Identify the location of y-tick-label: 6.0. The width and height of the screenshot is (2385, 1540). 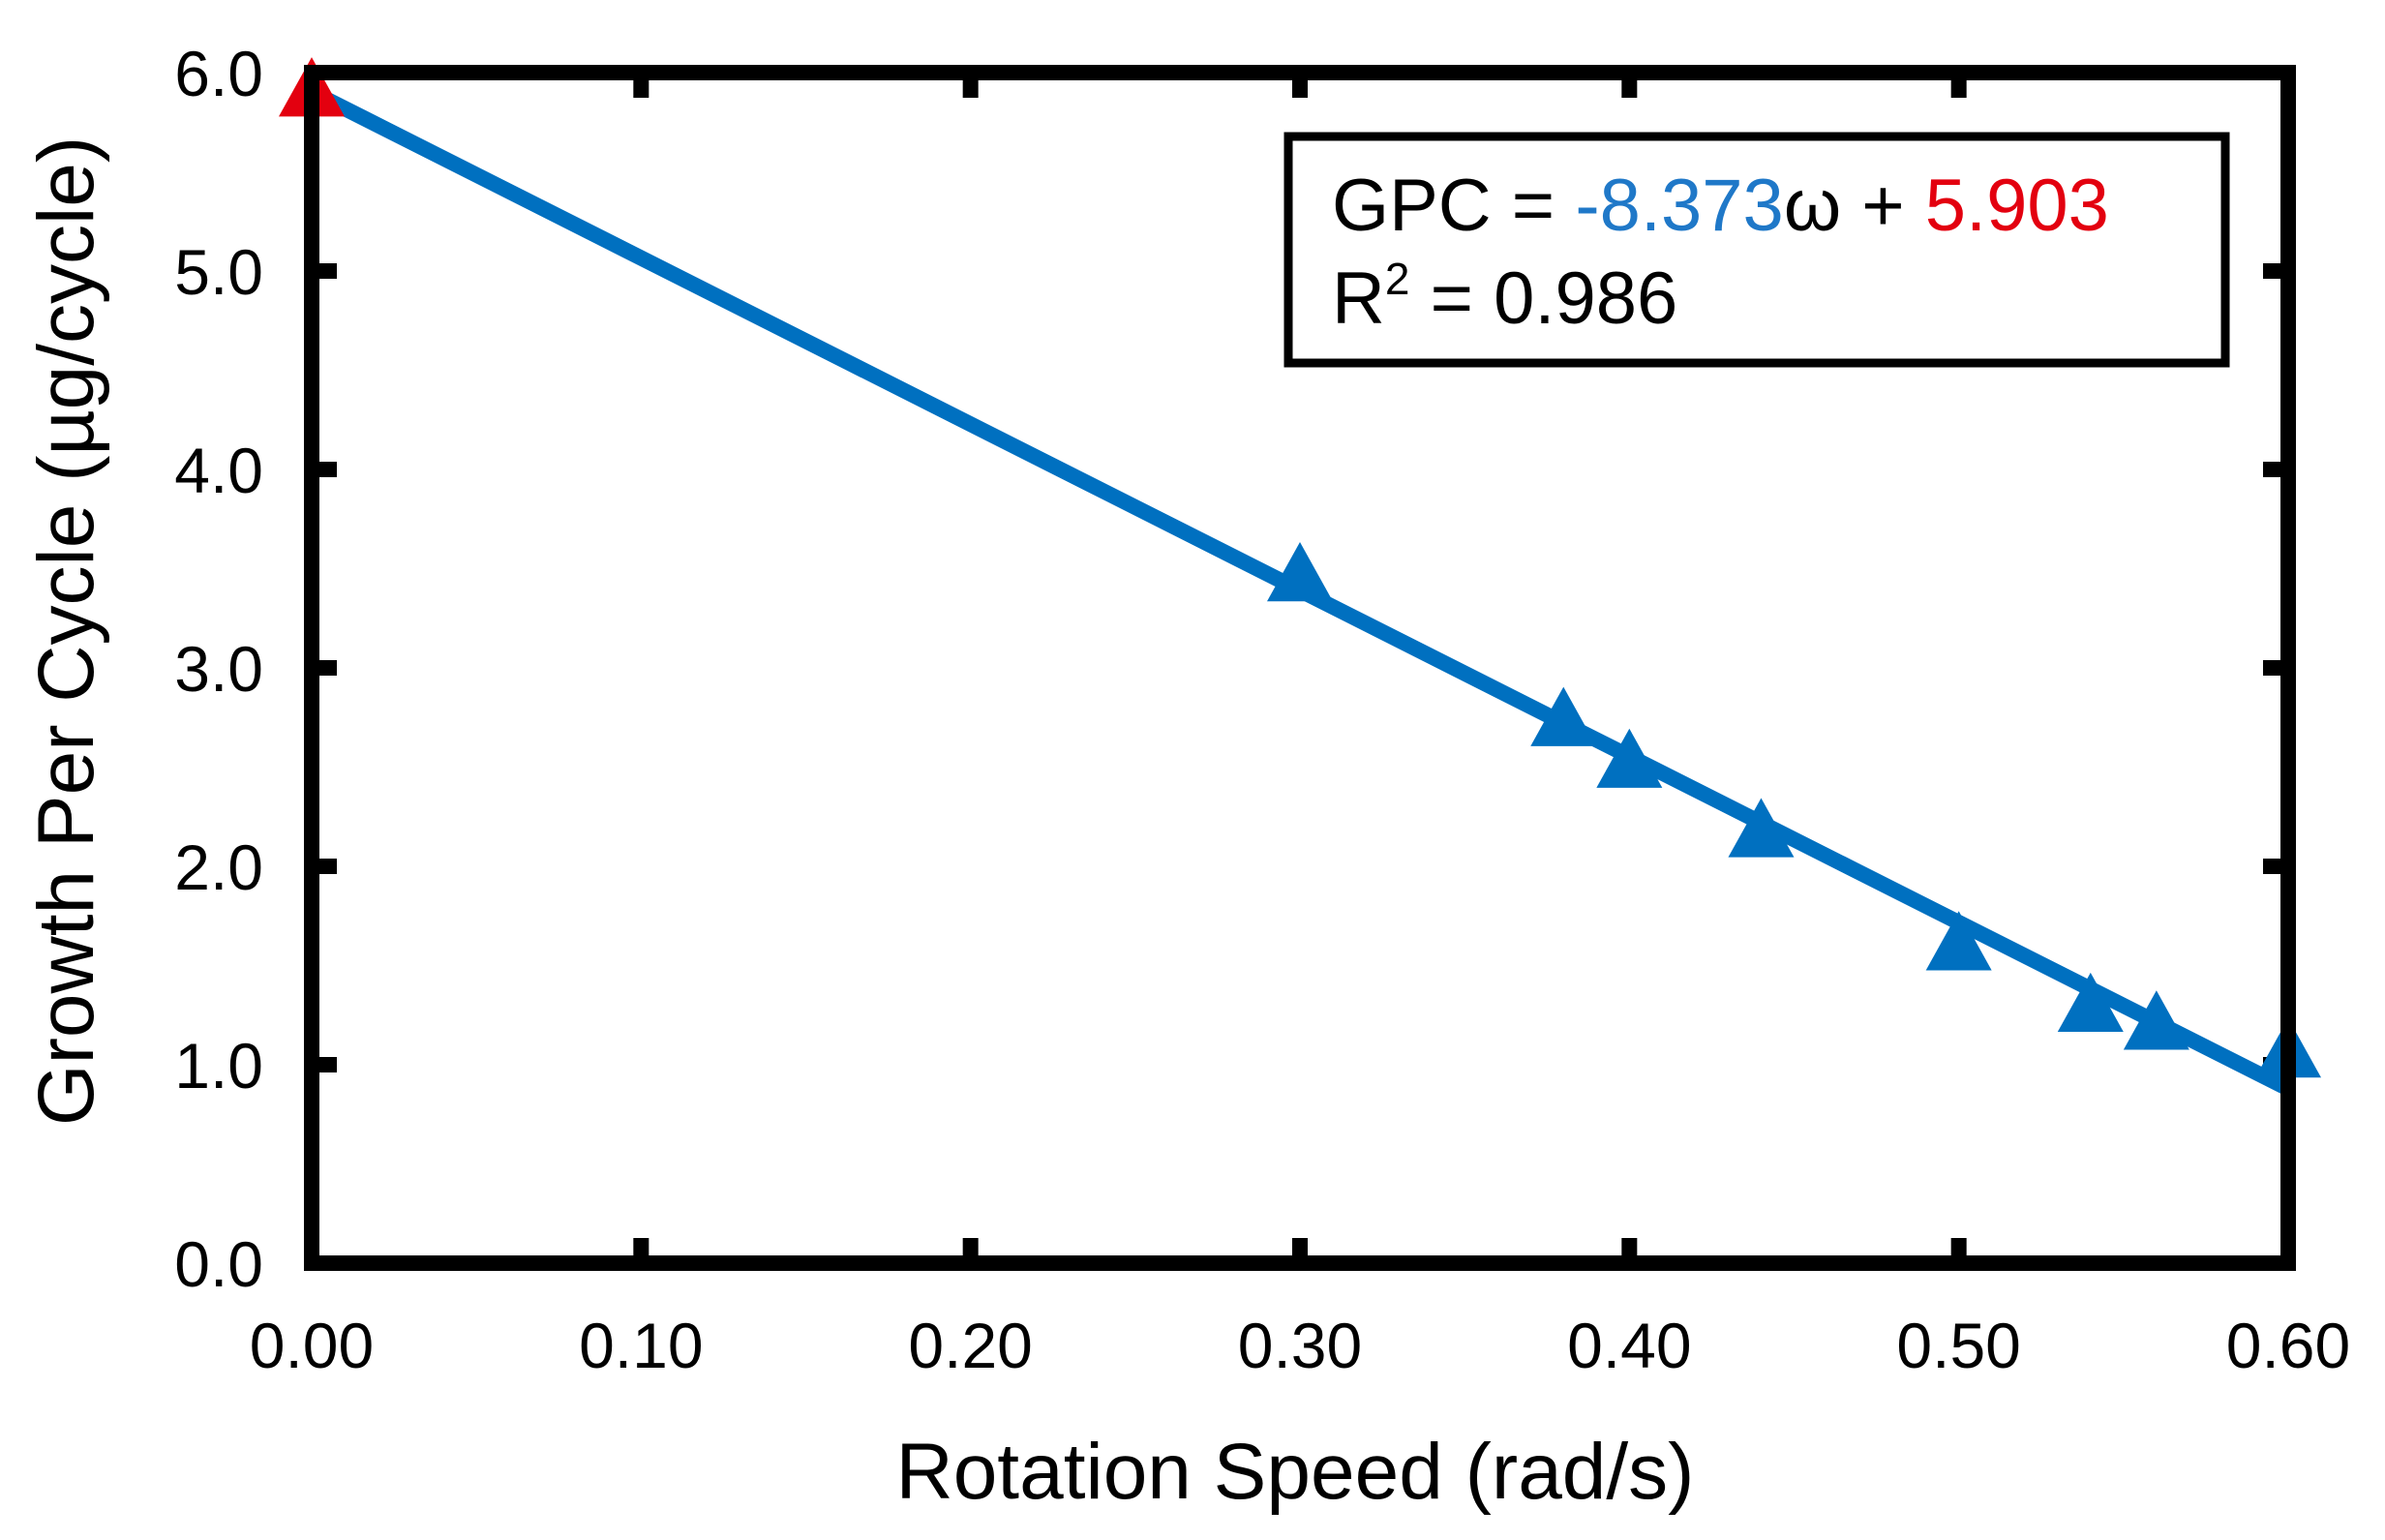
(218, 73).